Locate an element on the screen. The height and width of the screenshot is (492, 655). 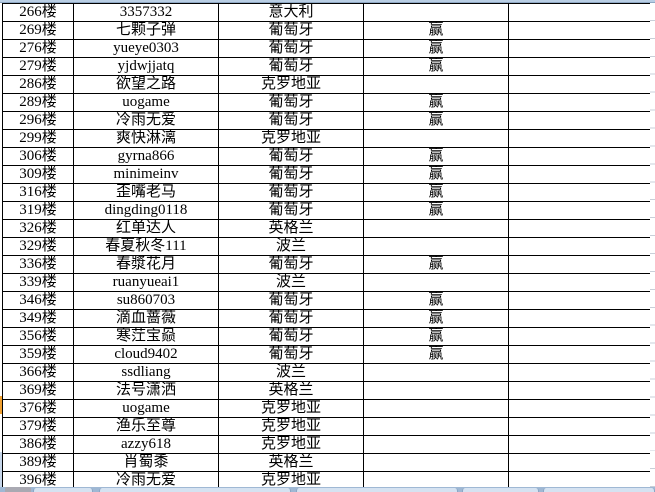
cell-floor-number: 299楼 is located at coordinates (38, 138).